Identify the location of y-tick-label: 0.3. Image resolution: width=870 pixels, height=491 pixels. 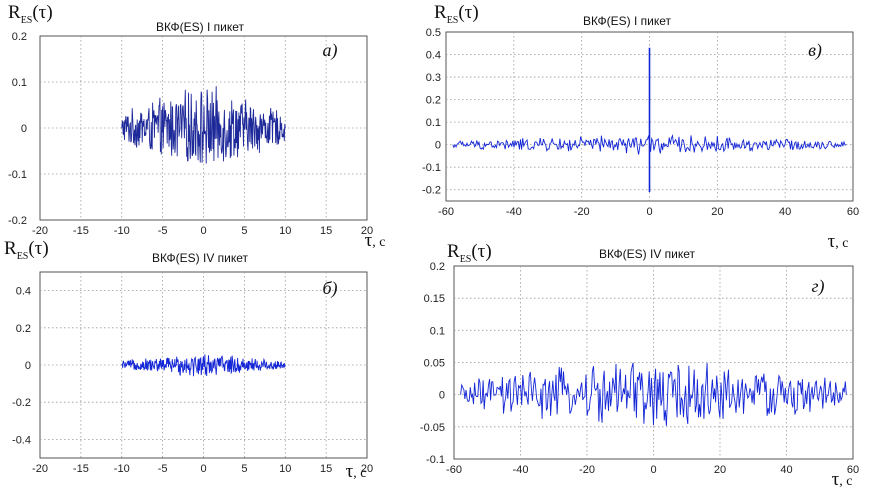
(433, 78).